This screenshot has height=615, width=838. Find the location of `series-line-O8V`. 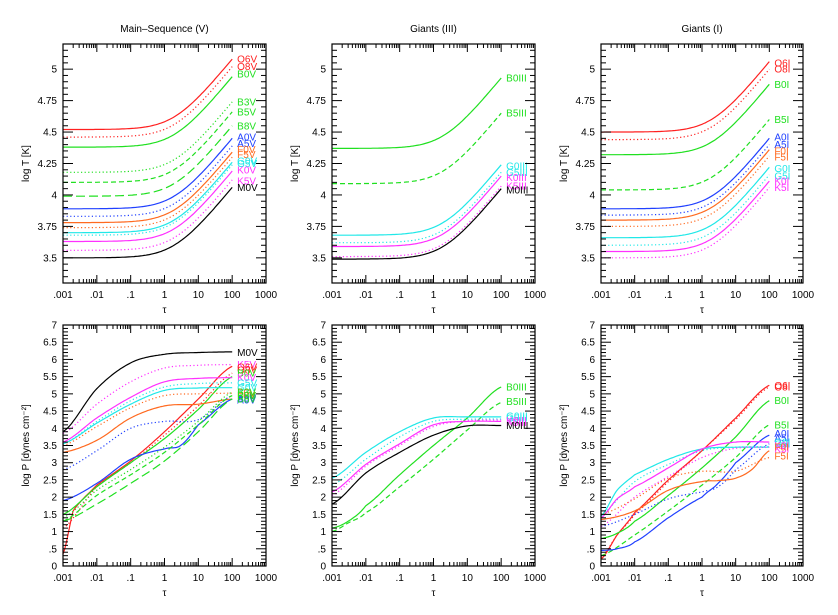

series-line-O8V is located at coordinates (147, 450).